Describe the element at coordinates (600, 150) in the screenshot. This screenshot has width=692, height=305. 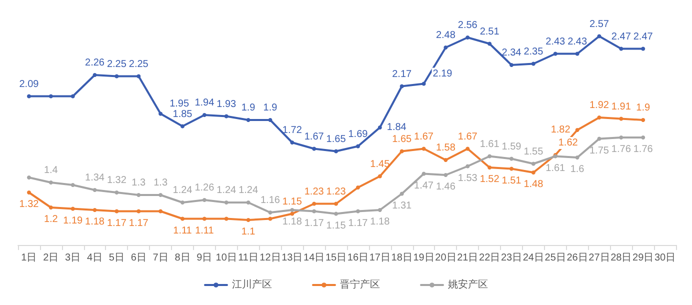
I see `data-label: 1.75` at that location.